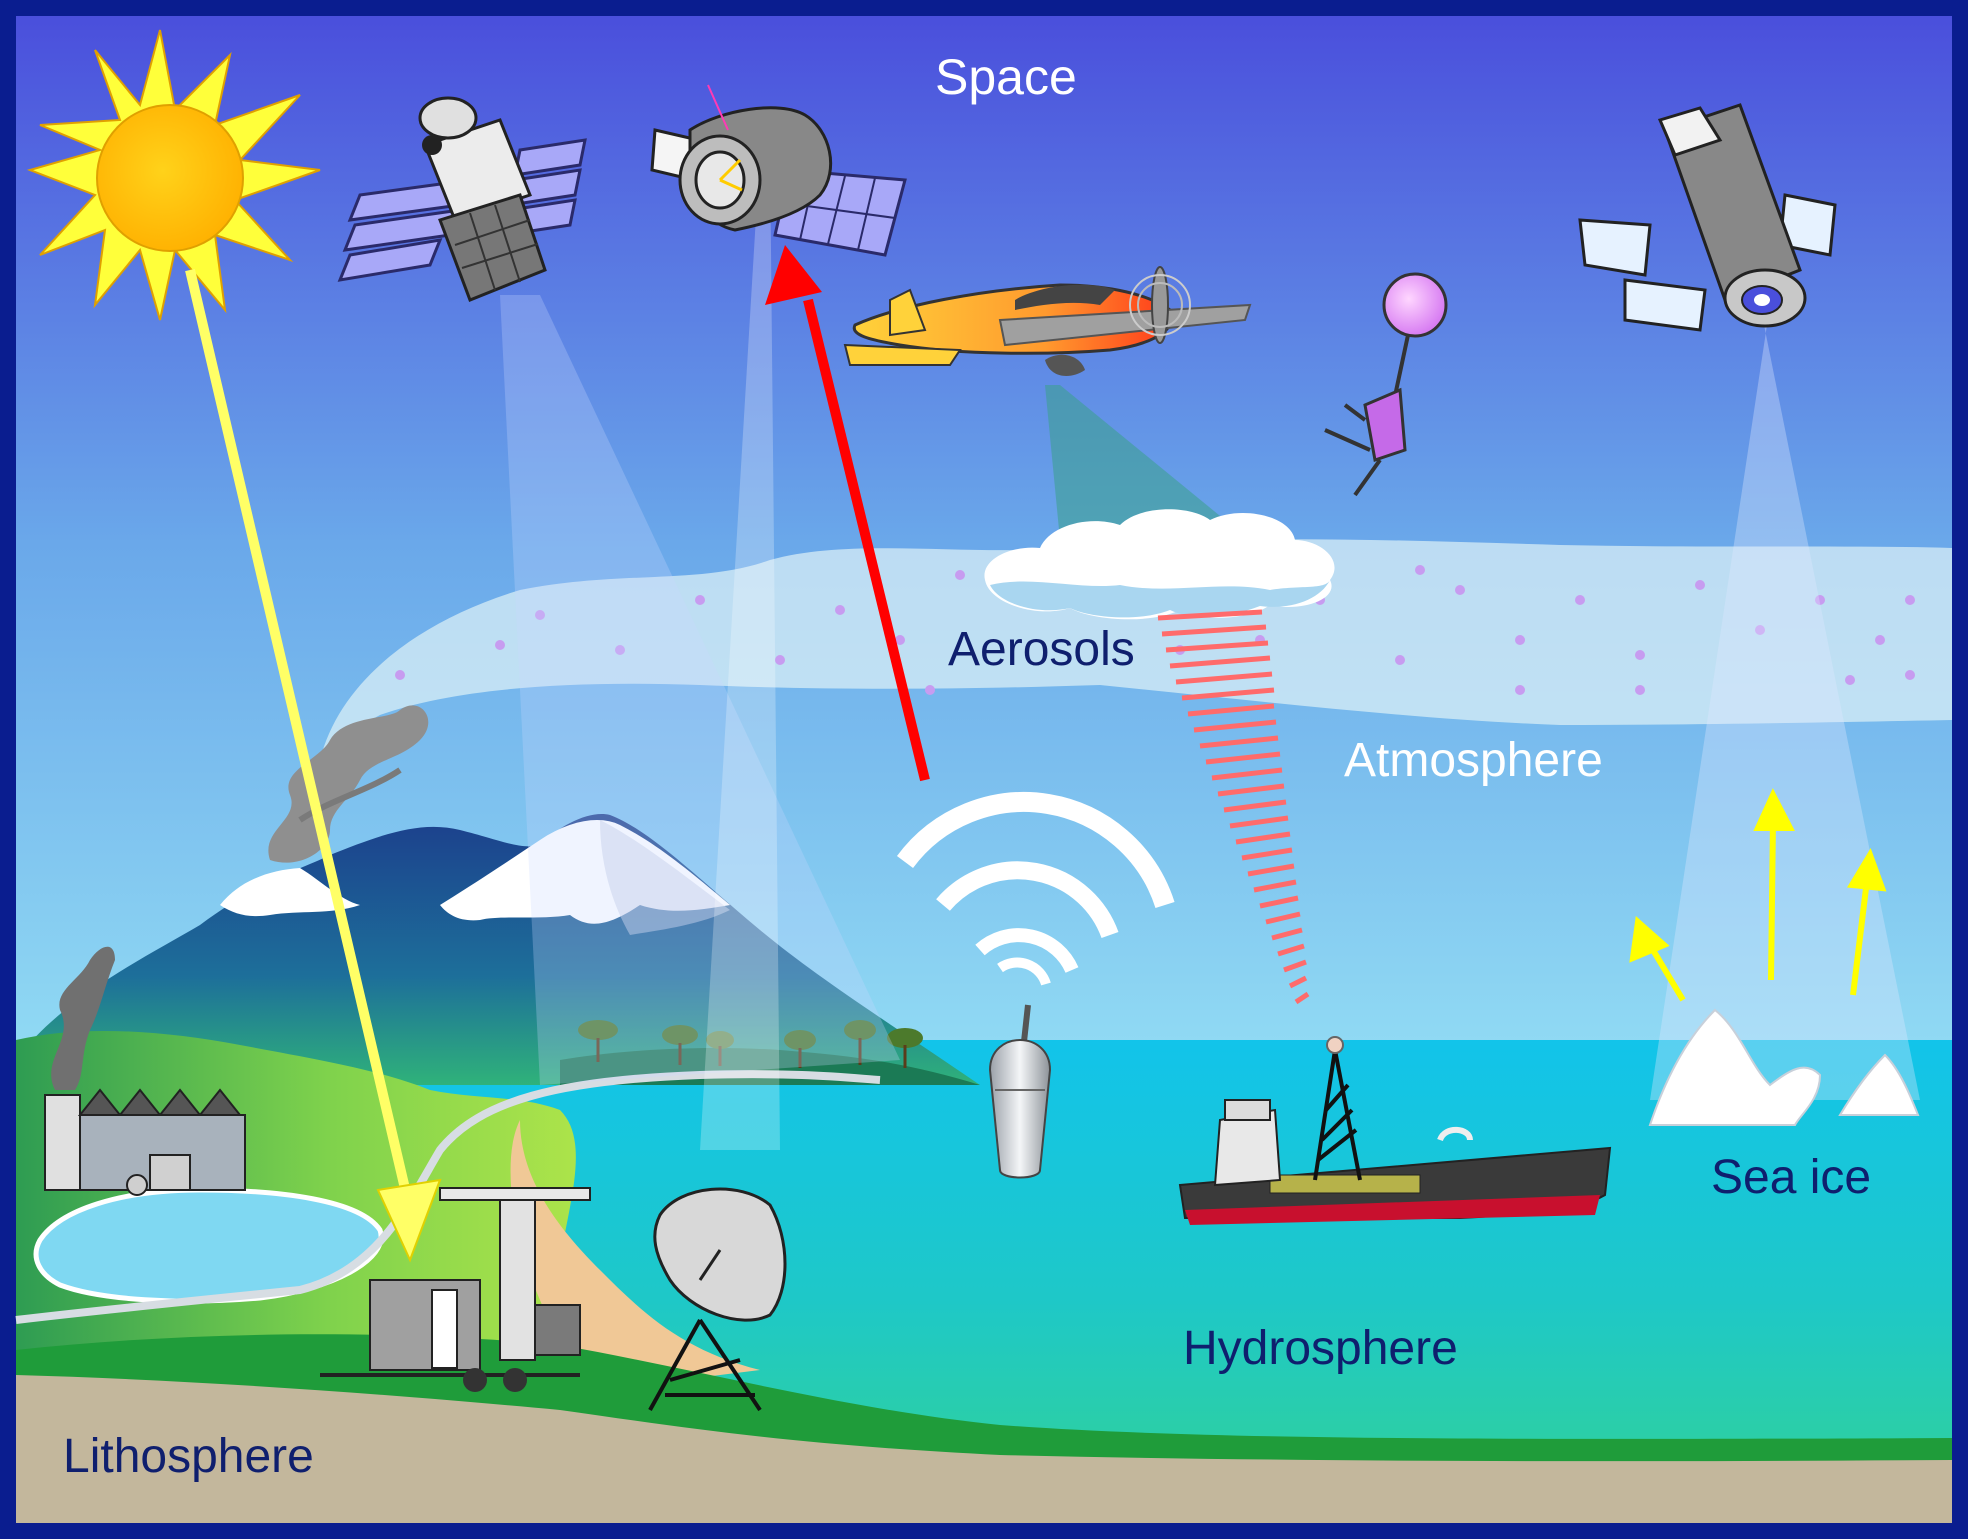  Describe the element at coordinates (173, 175) in the screenshot. I see `sun-icon` at that location.